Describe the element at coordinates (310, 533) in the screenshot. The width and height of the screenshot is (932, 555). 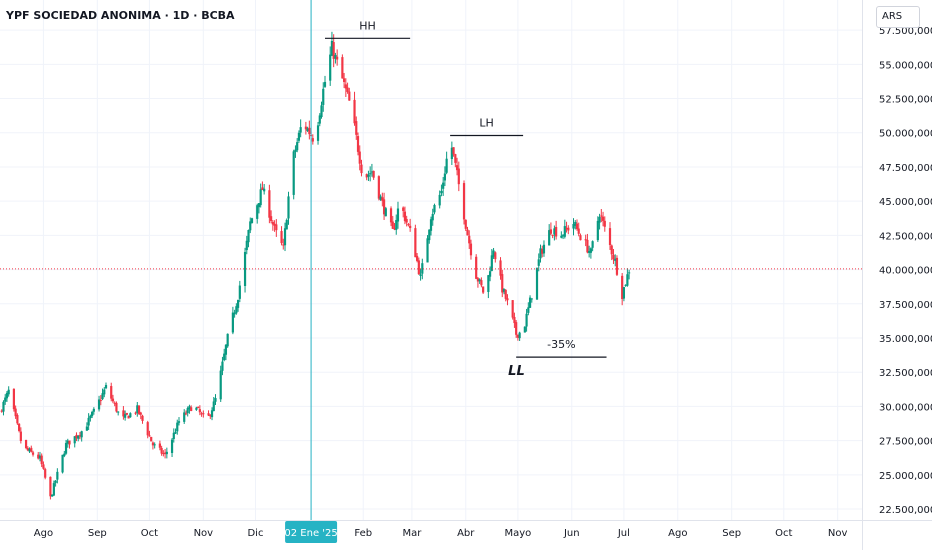
I see `crosshair-date-label: 02 Ene '25` at that location.